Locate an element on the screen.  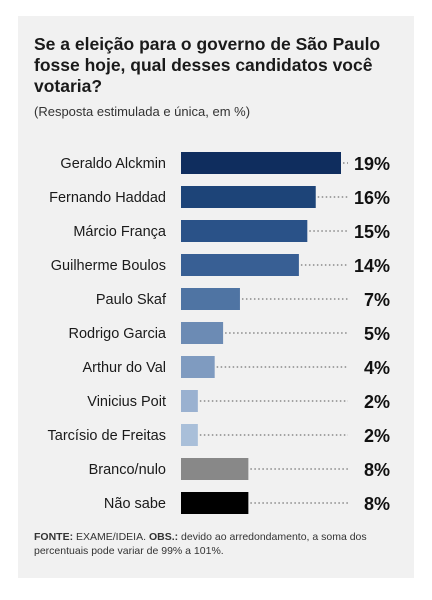
category-label: Guilherme Boulos is located at coordinates (108, 266).